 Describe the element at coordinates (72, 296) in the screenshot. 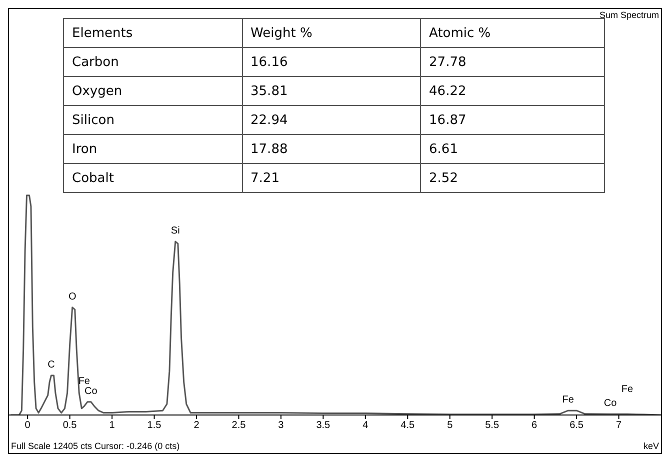

I see `annotation: O` at that location.